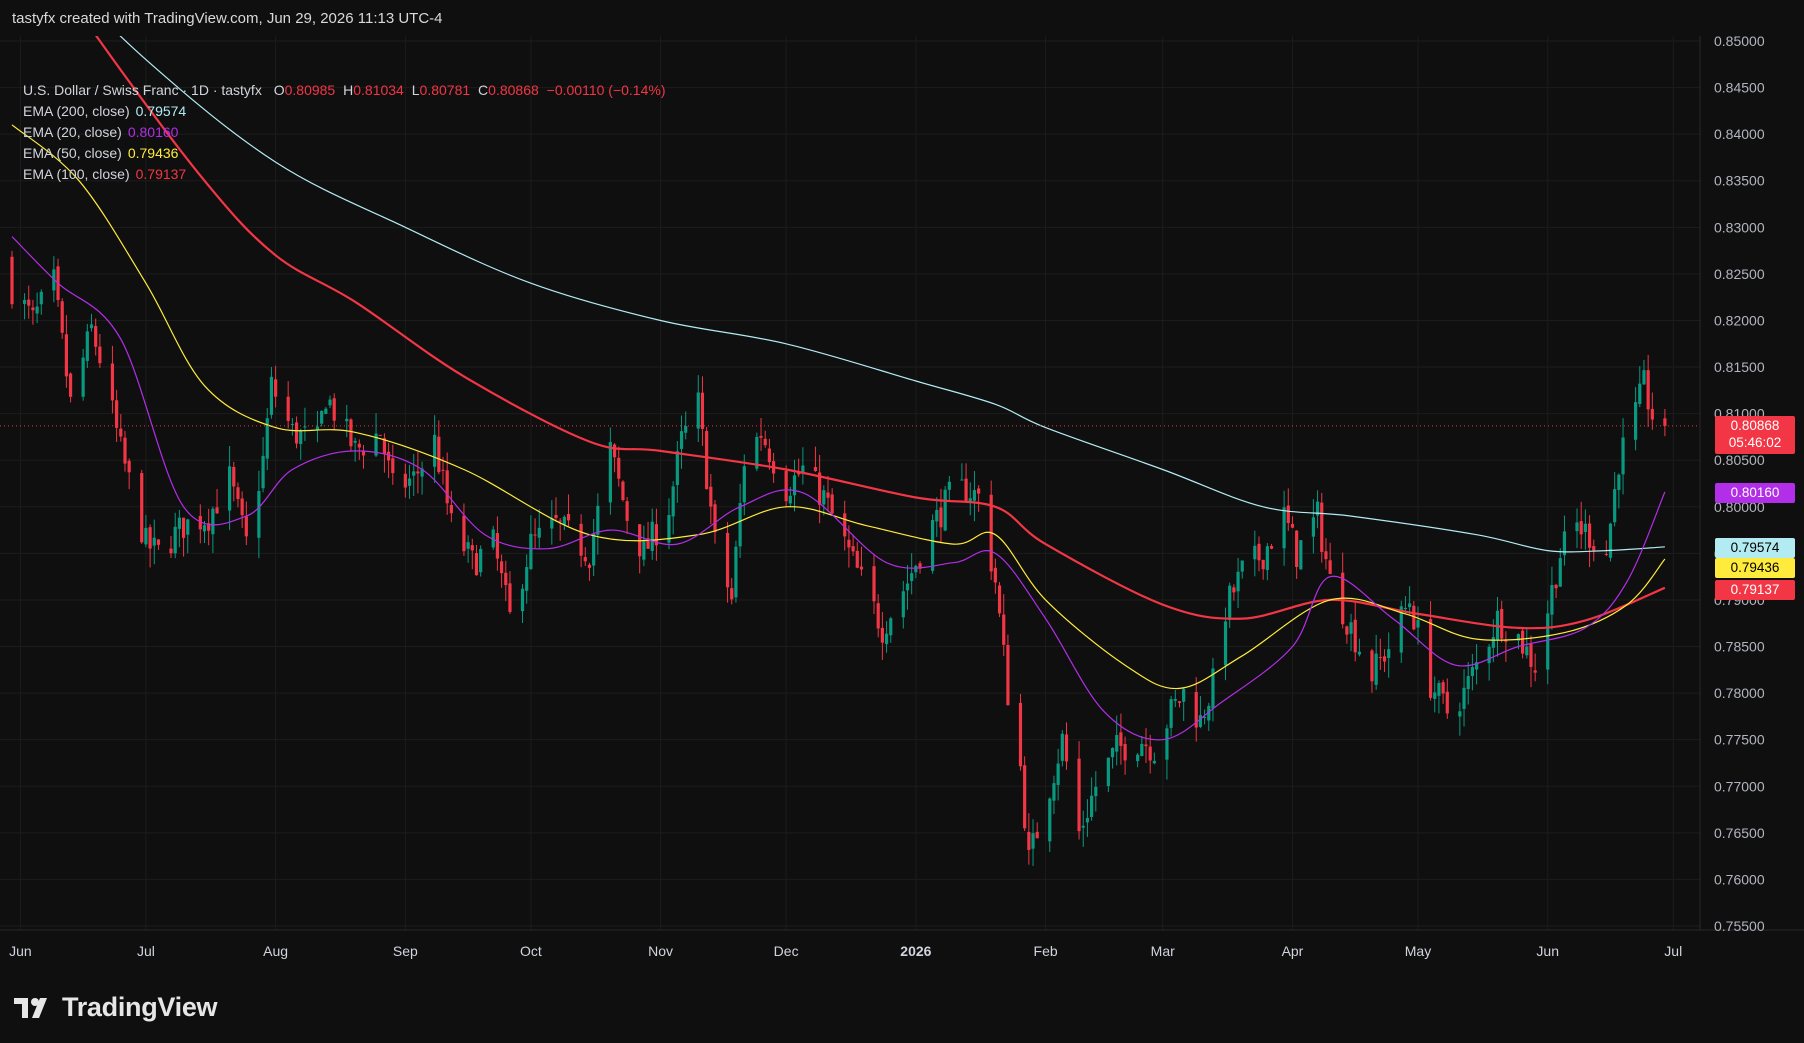 The width and height of the screenshot is (1804, 1043). What do you see at coordinates (1673, 951) in the screenshot?
I see `time-tick-label: Jul` at bounding box center [1673, 951].